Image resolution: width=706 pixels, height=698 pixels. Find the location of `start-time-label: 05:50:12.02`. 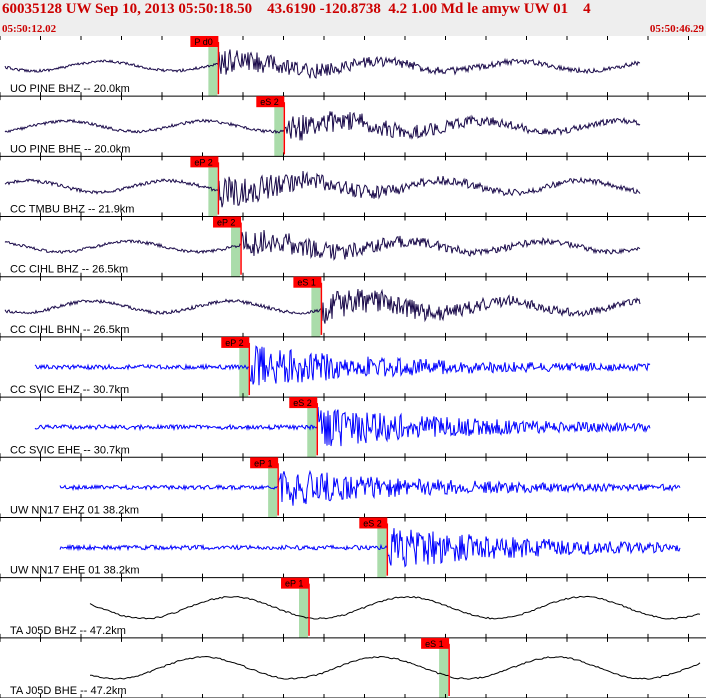

start-time-label: 05:50:12.02 is located at coordinates (29, 29).